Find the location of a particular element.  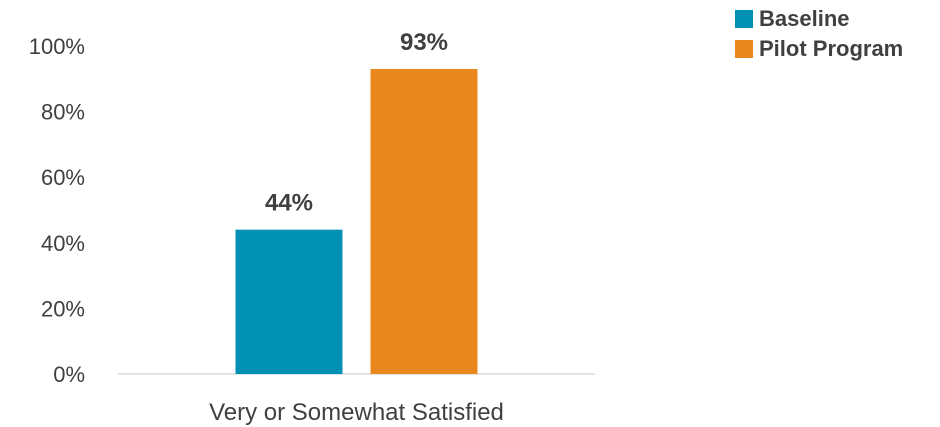

legend-swatch-baseline is located at coordinates (744, 19).